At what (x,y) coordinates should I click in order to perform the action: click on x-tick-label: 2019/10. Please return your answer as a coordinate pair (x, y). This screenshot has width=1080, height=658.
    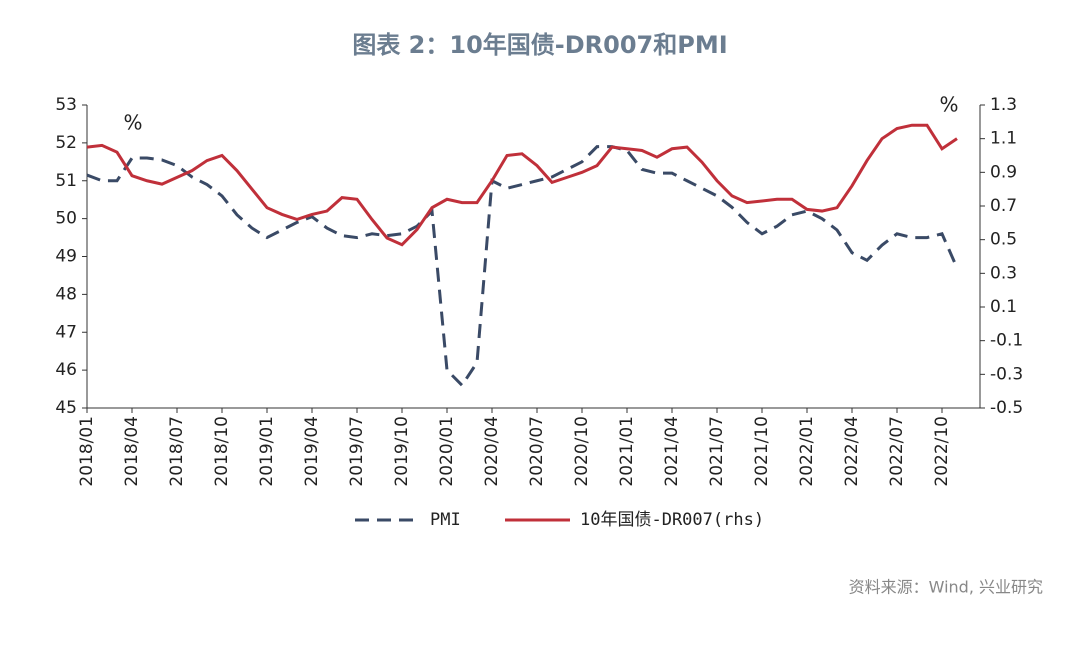
    Looking at the image, I should click on (402, 451).